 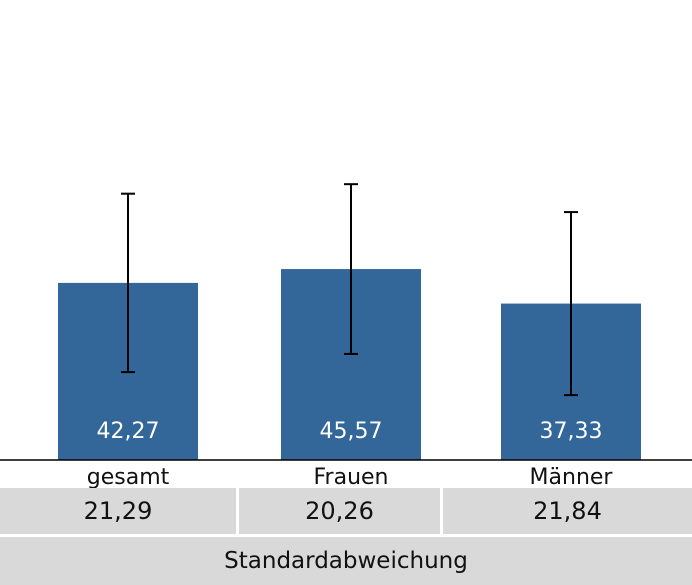 I want to click on sd-value-frauen: 20,26, so click(x=338, y=511).